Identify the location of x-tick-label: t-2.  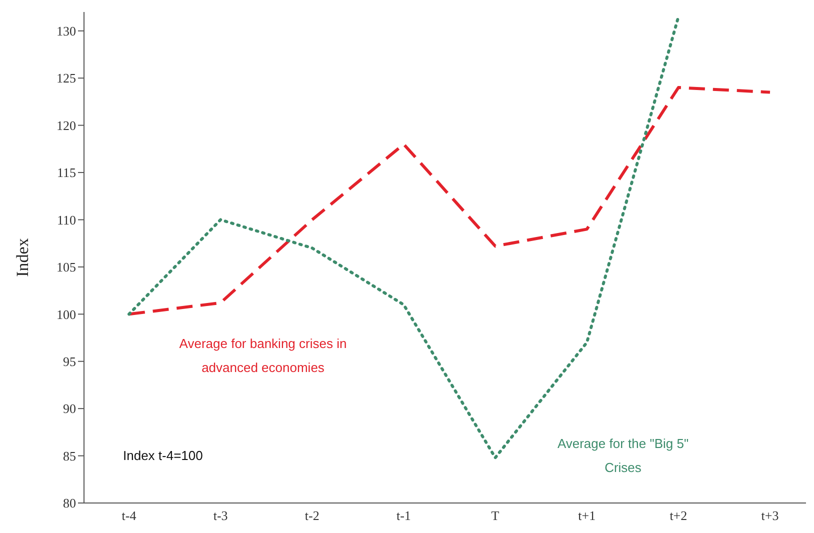
(312, 516).